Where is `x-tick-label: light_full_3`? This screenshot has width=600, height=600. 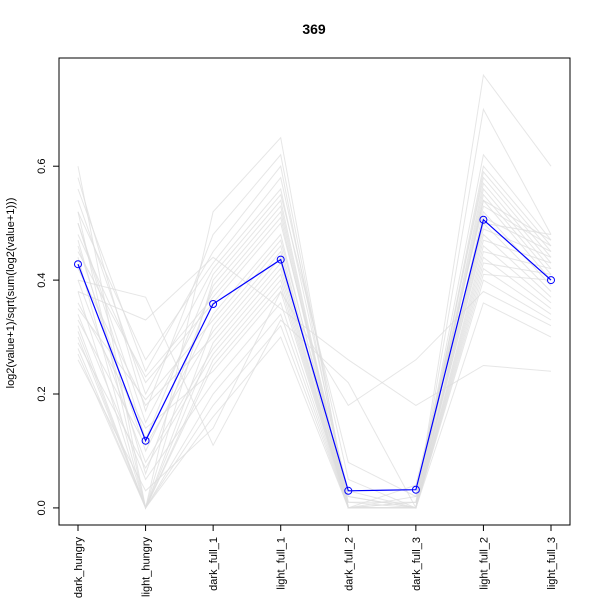 x-tick-label: light_full_3 is located at coordinates (552, 563).